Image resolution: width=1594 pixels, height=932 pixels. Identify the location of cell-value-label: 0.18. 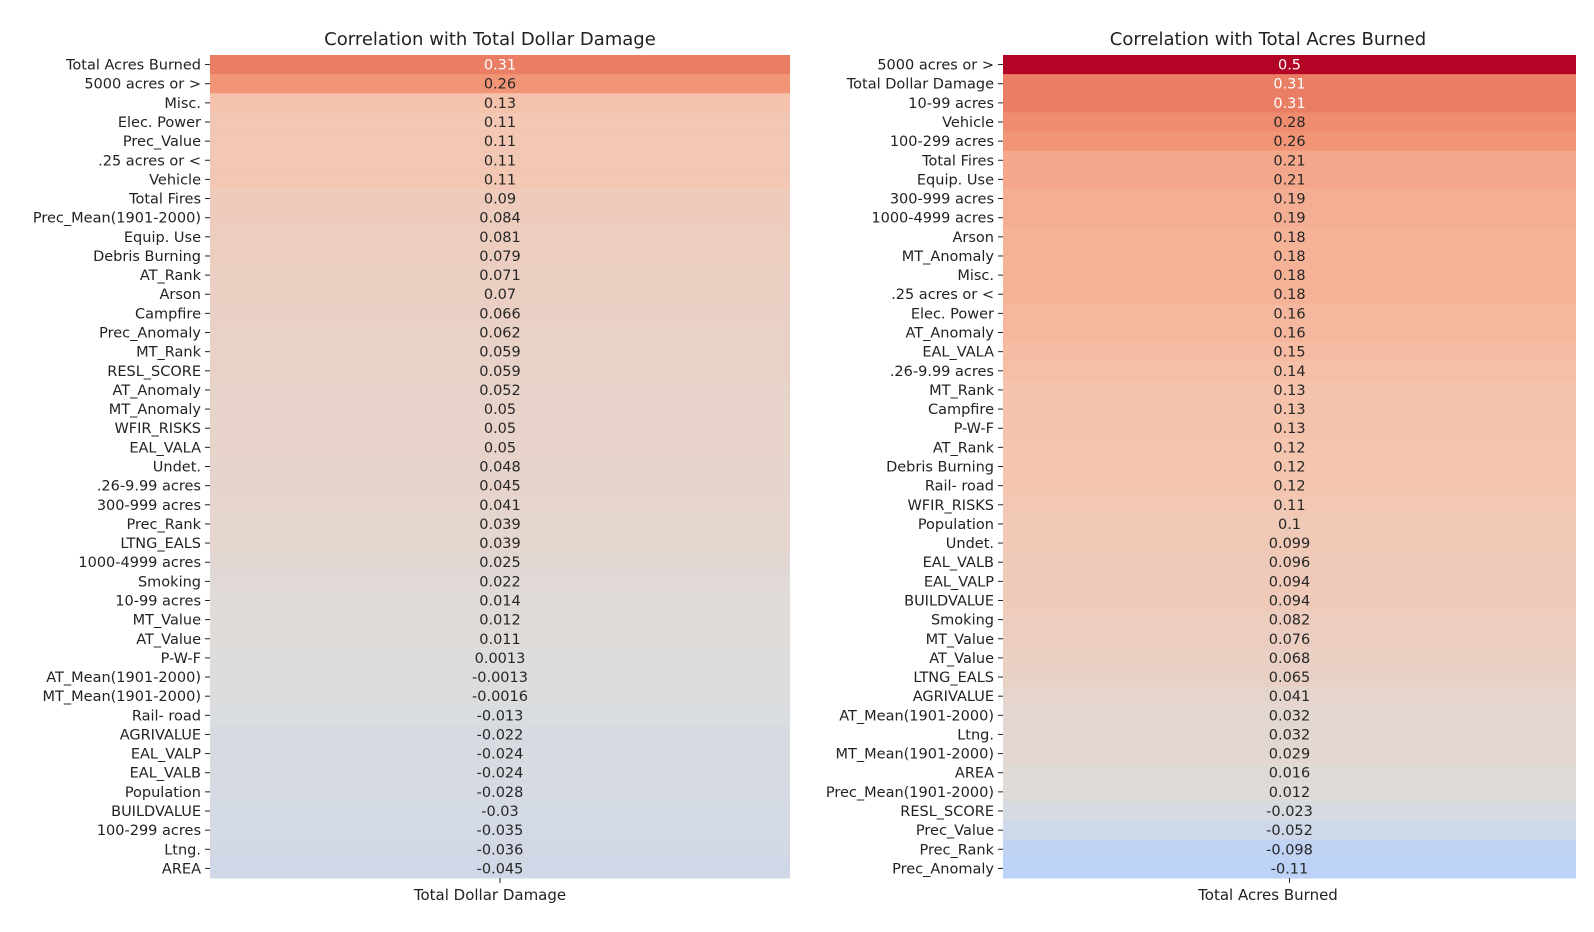
(1289, 257).